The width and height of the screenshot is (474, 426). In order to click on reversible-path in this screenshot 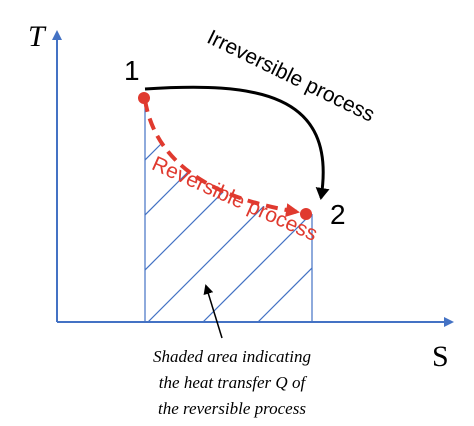, I will do `click(221, 158)`.